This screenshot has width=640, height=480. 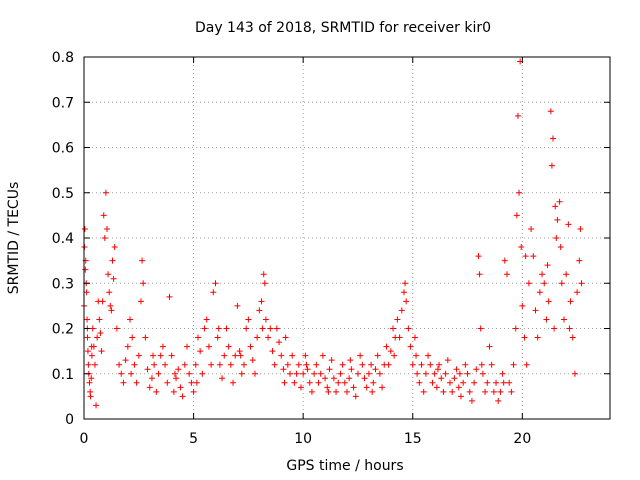 What do you see at coordinates (522, 439) in the screenshot?
I see `x-tick-label: 20` at bounding box center [522, 439].